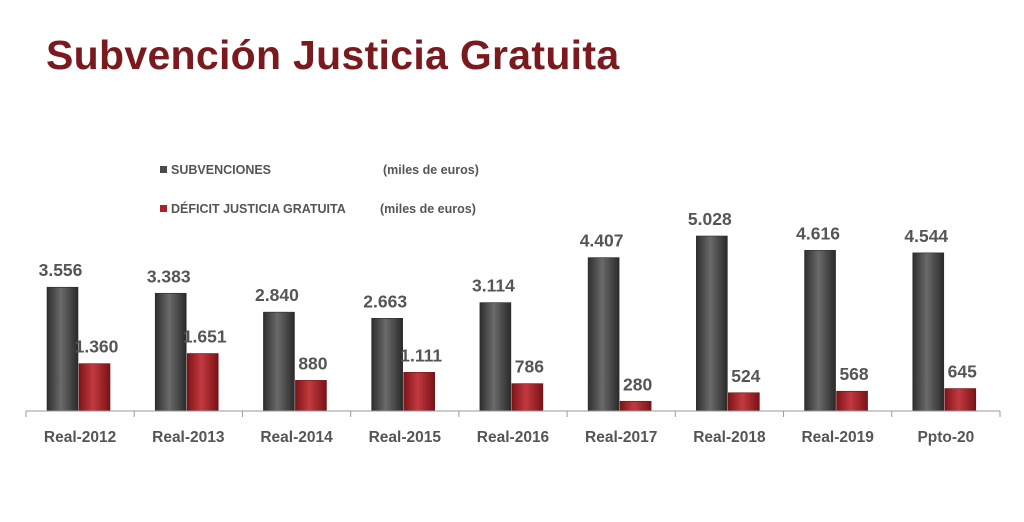 The width and height of the screenshot is (1024, 522). What do you see at coordinates (710, 219) in the screenshot?
I see `data-label-subvenciones: 5.028` at bounding box center [710, 219].